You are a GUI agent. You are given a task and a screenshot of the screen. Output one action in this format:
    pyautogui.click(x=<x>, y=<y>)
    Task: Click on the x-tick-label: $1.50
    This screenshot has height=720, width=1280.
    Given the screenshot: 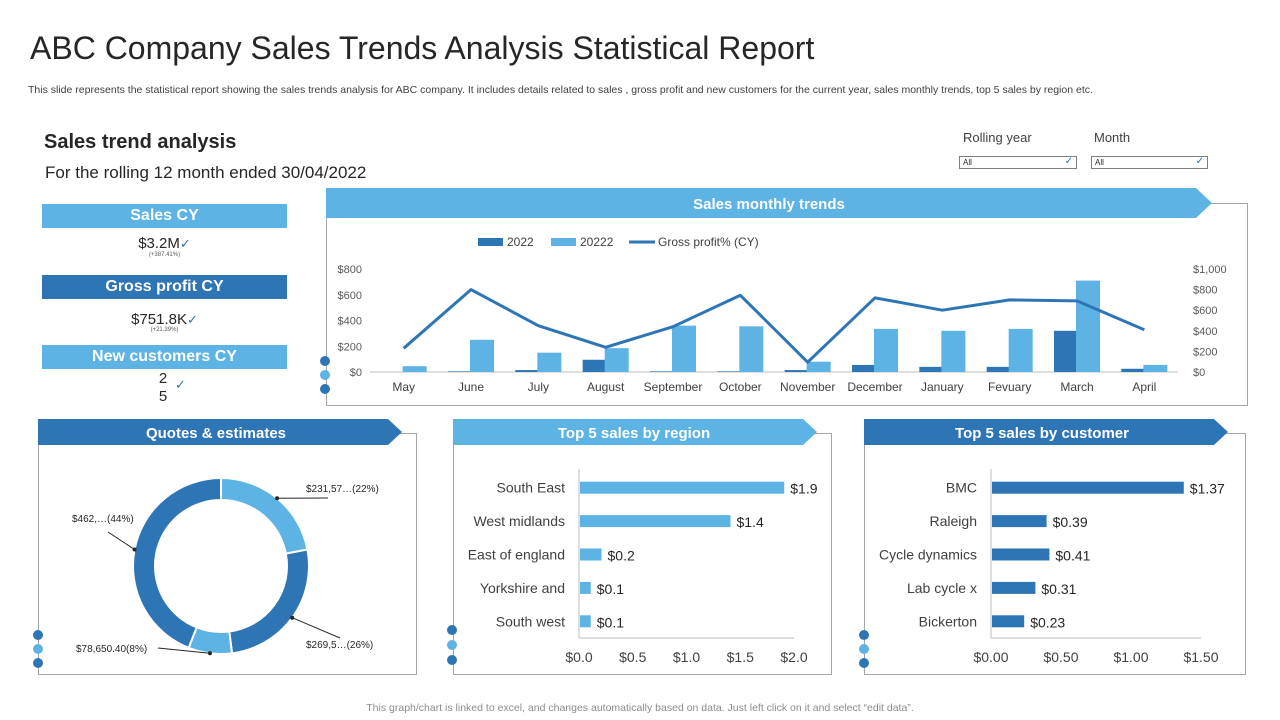 What is the action you would take?
    pyautogui.click(x=1200, y=657)
    